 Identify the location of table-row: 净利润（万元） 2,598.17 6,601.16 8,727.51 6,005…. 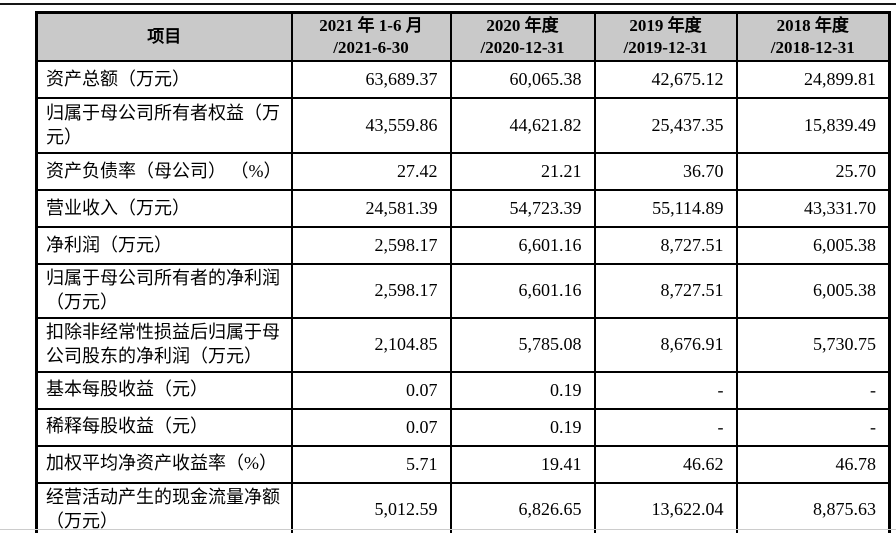
(463, 245).